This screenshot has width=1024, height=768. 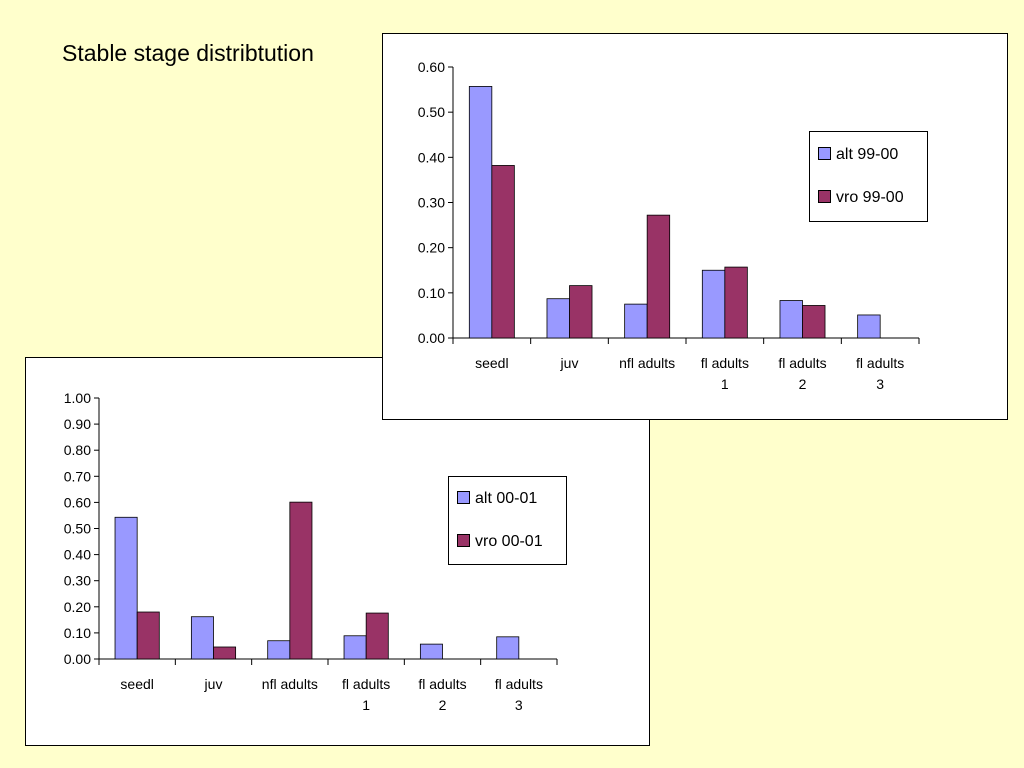 I want to click on chart-99-00-category-label: 2, so click(x=803, y=384).